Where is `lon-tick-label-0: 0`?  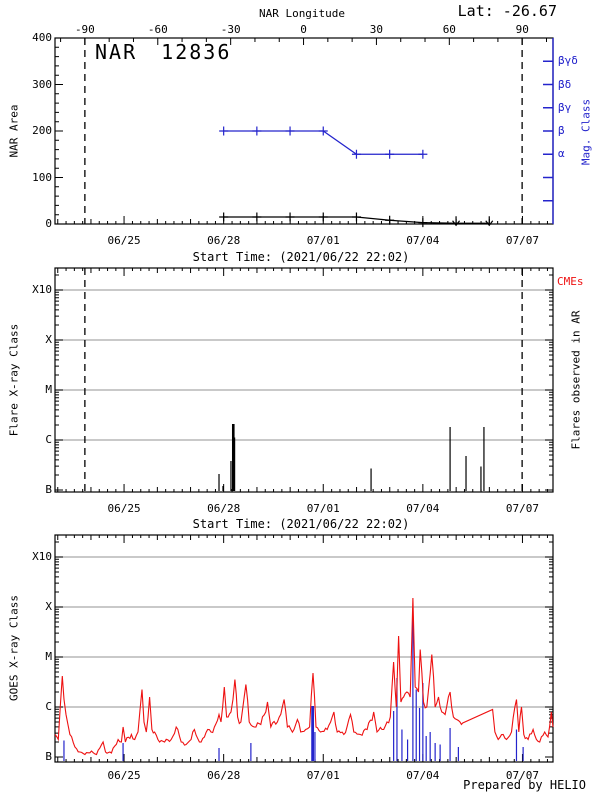 lon-tick-label-0: 0 is located at coordinates (303, 29).